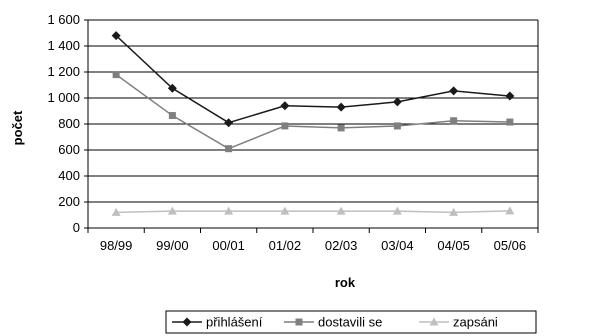 Image resolution: width=610 pixels, height=336 pixels. I want to click on legend-label: zapsáni, so click(475, 322).